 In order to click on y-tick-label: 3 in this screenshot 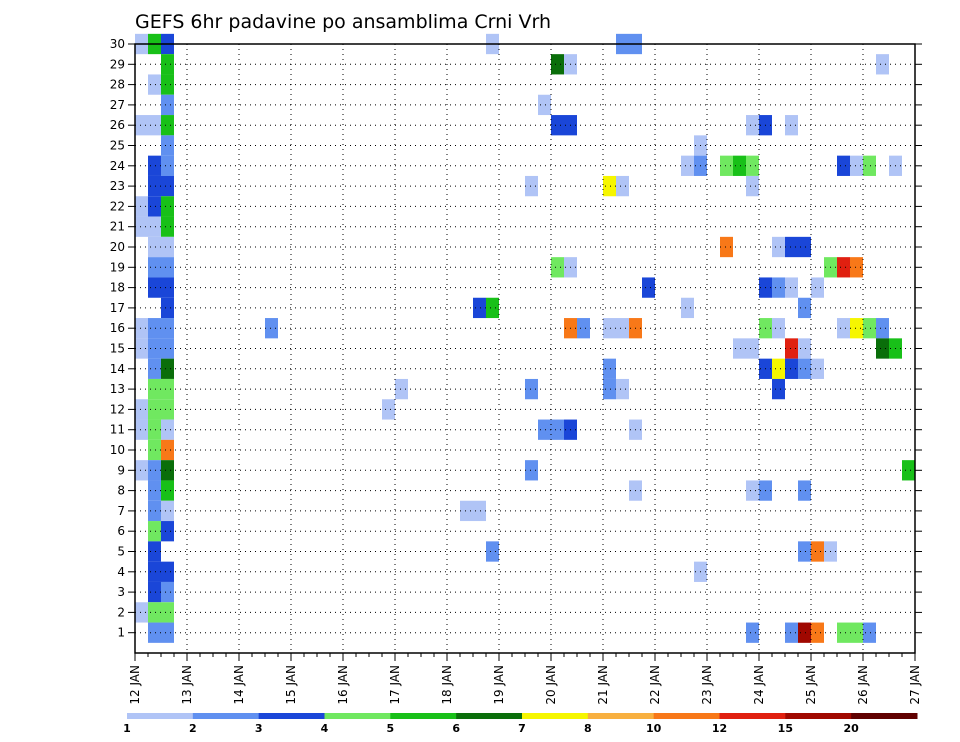, I will do `click(121, 592)`.